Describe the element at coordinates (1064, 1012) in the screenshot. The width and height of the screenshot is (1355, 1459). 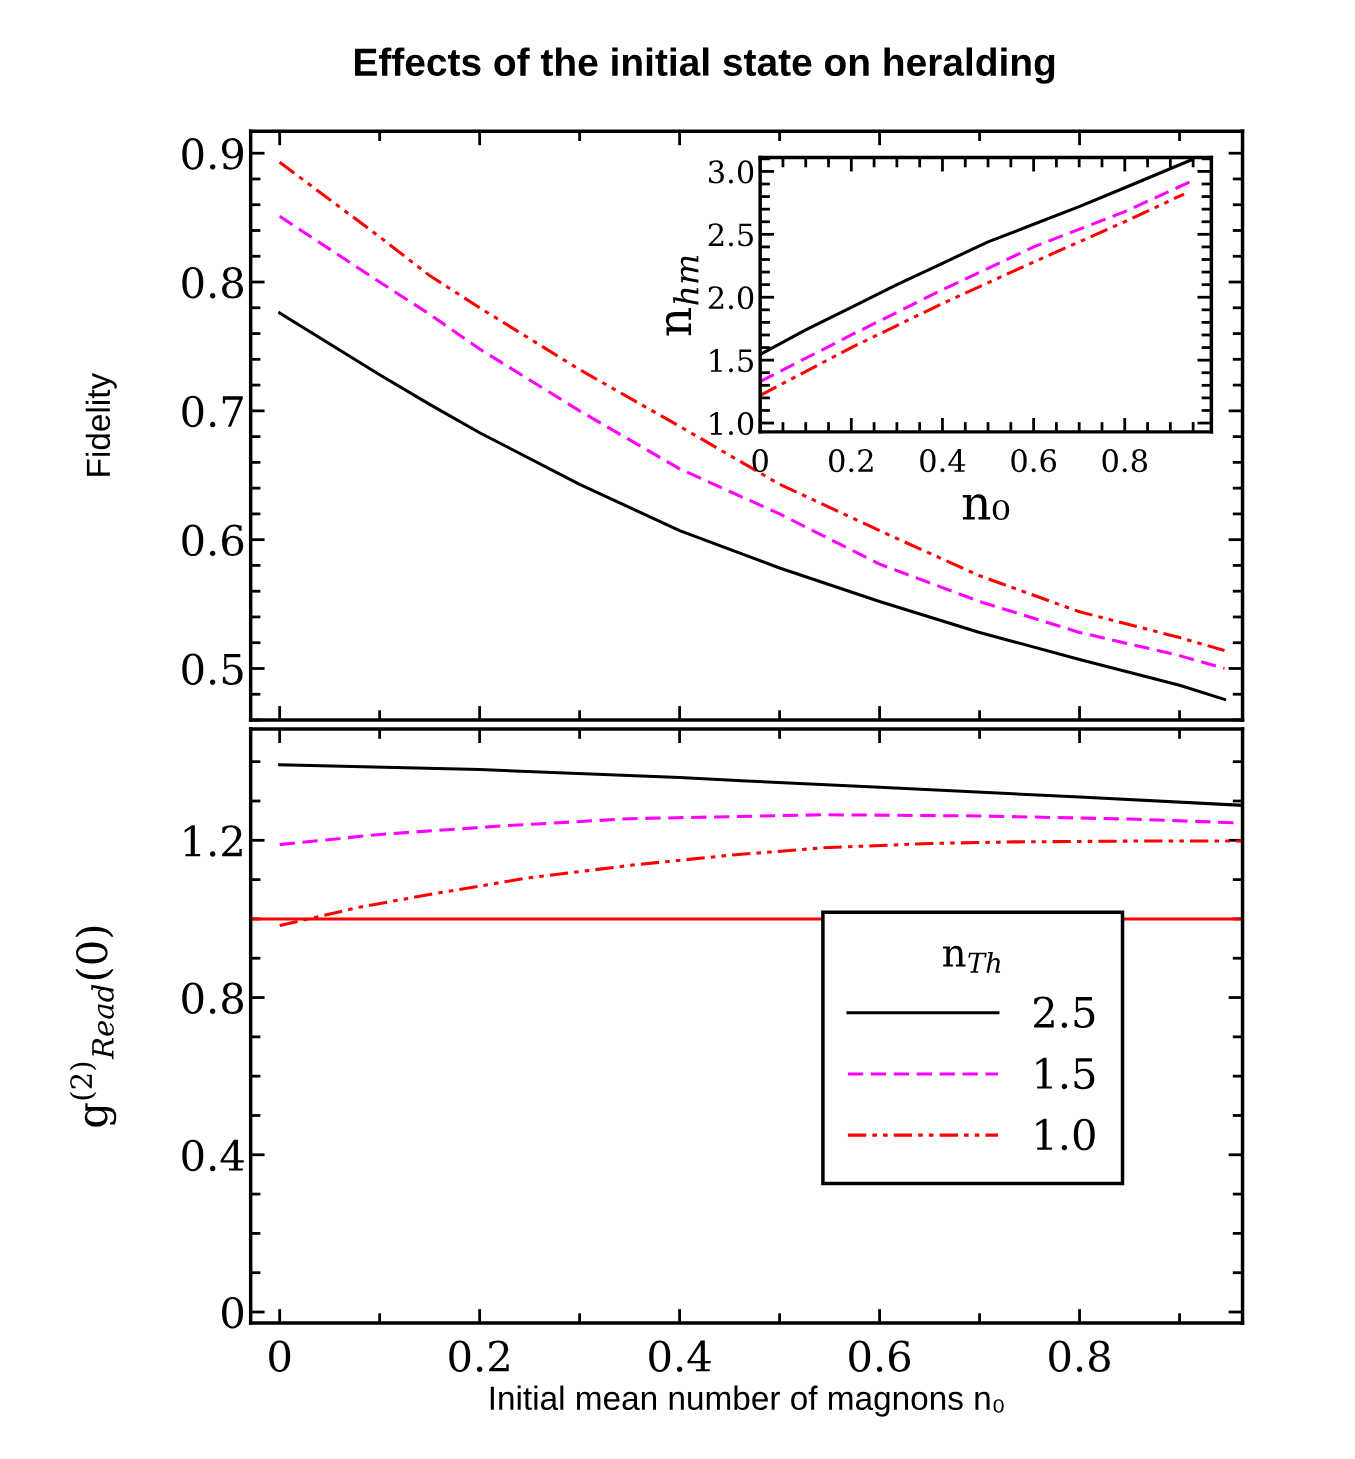
I see `legend-label: 2.5` at that location.